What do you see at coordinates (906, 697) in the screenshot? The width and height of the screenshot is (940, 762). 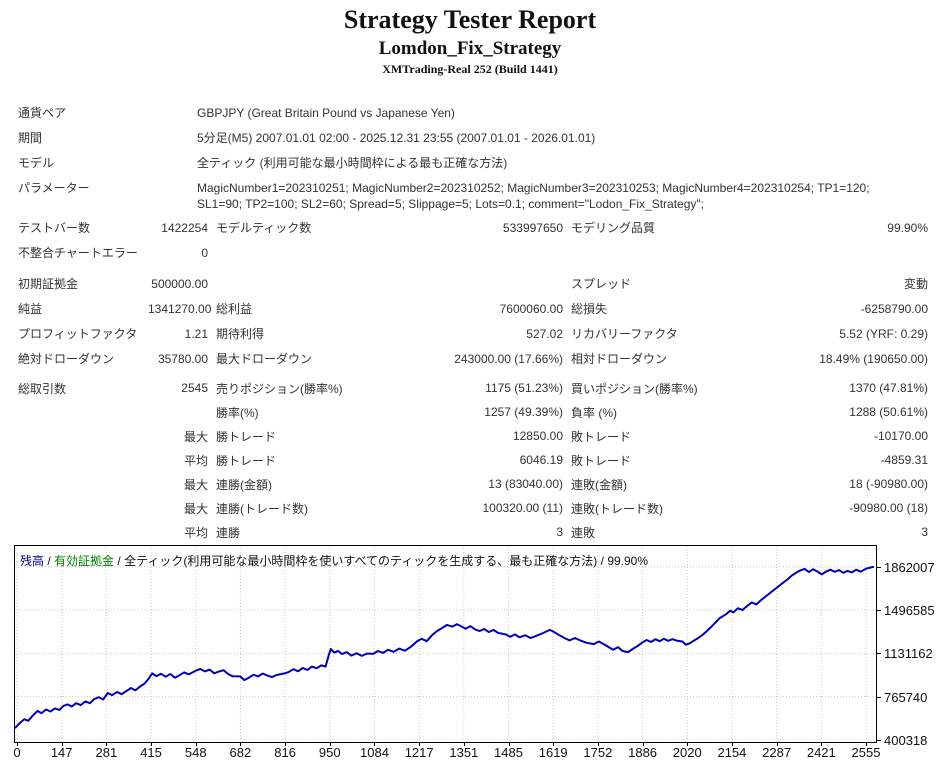 I see `y-axis-label: 765740` at bounding box center [906, 697].